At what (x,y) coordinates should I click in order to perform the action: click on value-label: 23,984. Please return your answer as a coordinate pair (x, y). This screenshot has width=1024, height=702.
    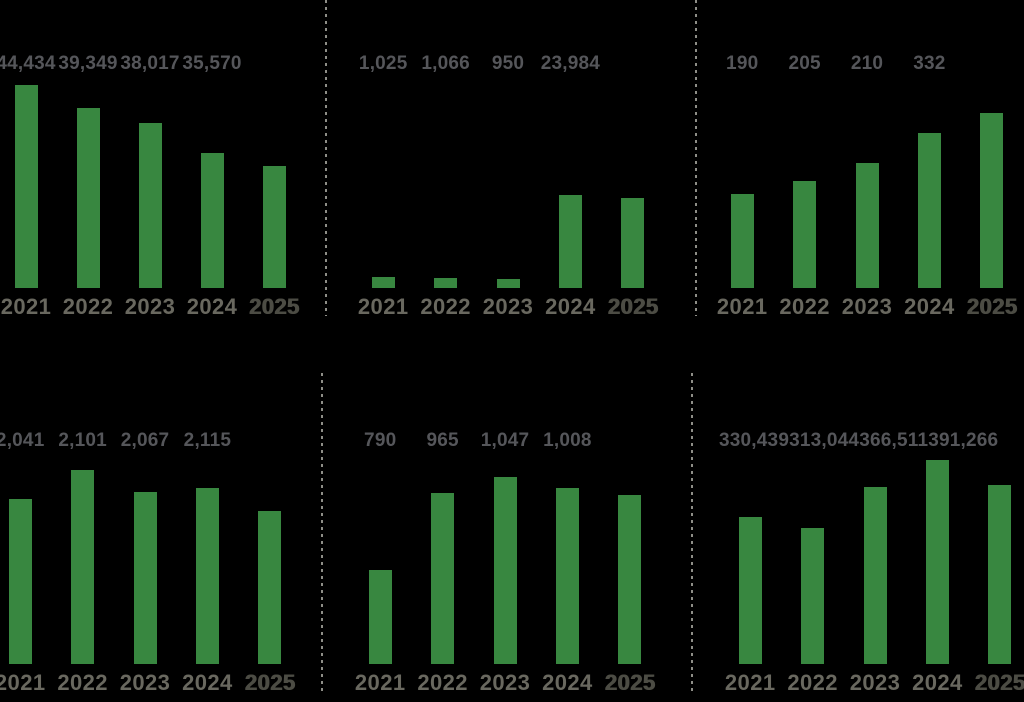
    Looking at the image, I should click on (570, 63).